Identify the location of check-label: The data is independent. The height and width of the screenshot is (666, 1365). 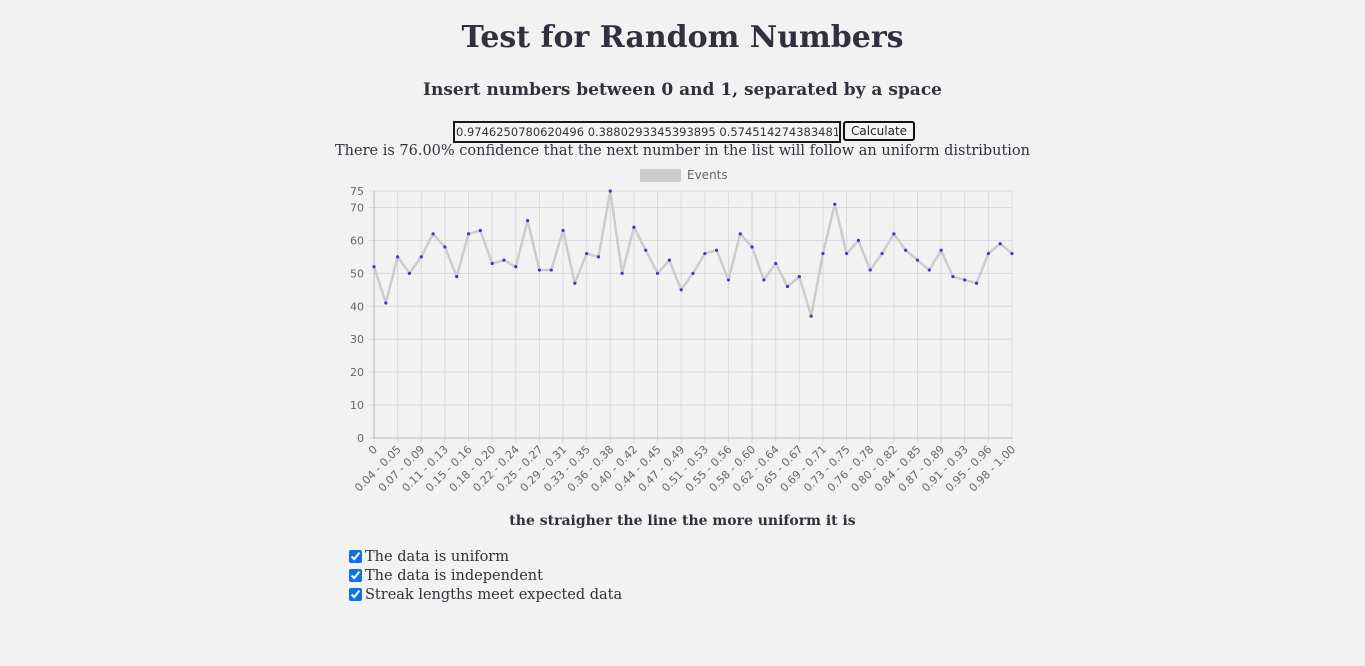
(454, 575).